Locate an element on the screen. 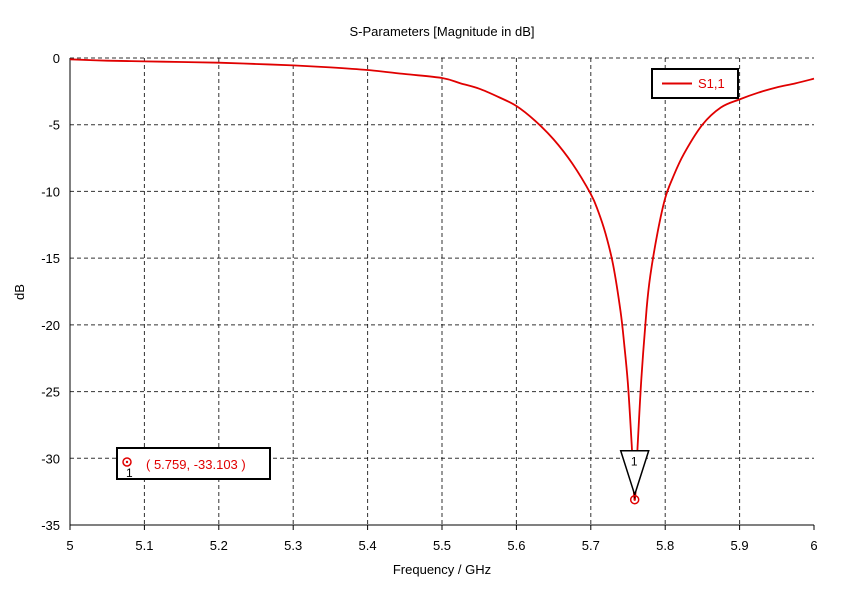 The image size is (849, 589). legend: S1,1 is located at coordinates (695, 83).